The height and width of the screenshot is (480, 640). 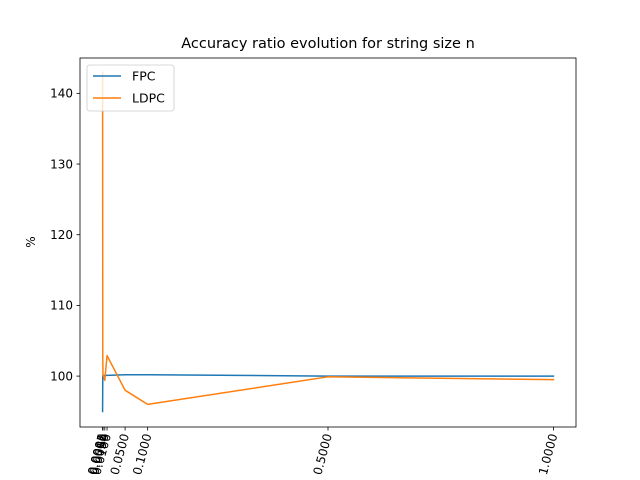 What do you see at coordinates (31, 241) in the screenshot?
I see `y-axis-label: %` at bounding box center [31, 241].